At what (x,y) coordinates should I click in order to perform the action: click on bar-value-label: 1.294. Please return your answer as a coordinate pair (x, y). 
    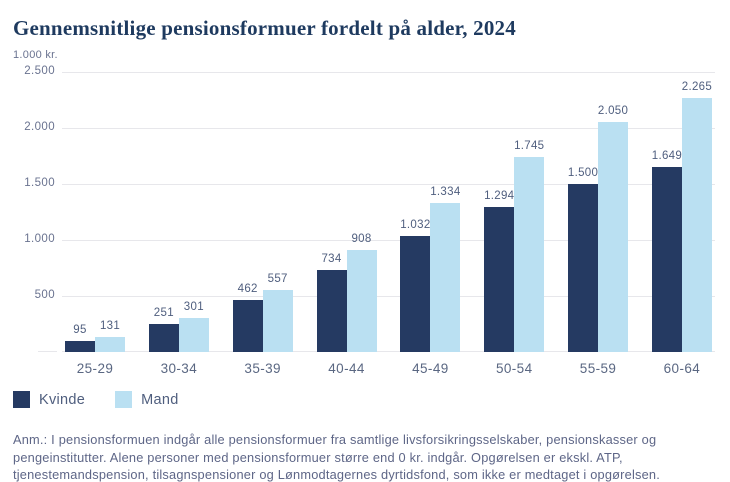
    Looking at the image, I should click on (499, 196).